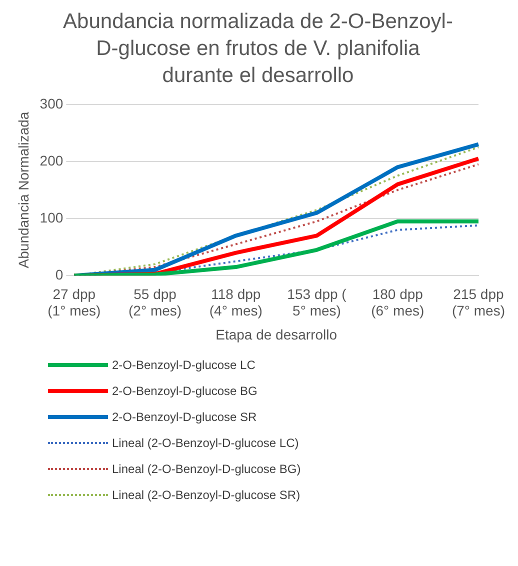 Image resolution: width=518 pixels, height=566 pixels. What do you see at coordinates (184, 417) in the screenshot?
I see `legend-label: 2-O-Benzoyl-D-glucose SR` at bounding box center [184, 417].